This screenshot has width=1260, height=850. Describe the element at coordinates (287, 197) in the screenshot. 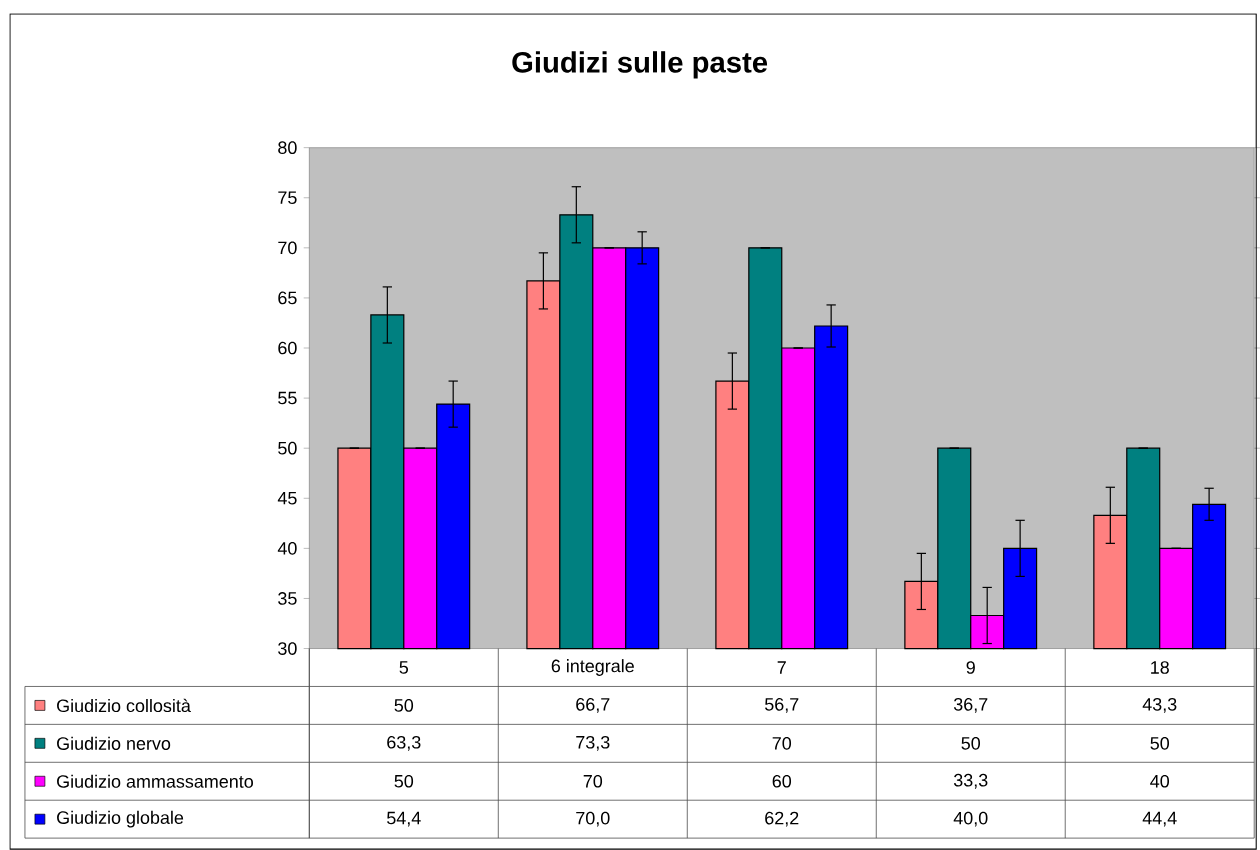

I see `y-tick-label: 75` at that location.